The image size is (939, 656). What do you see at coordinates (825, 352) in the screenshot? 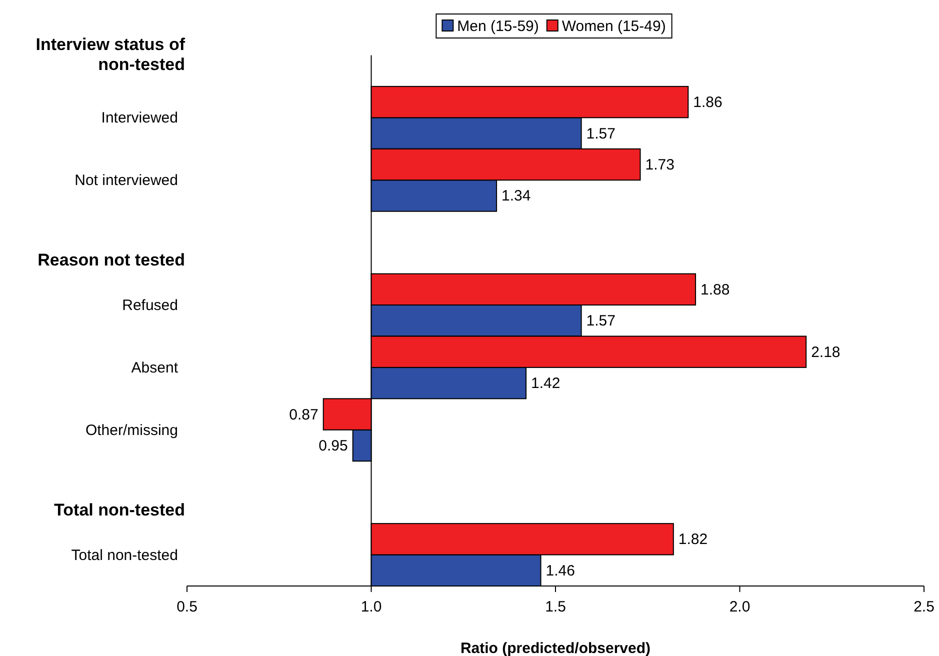
I see `data-label: 2.18` at bounding box center [825, 352].